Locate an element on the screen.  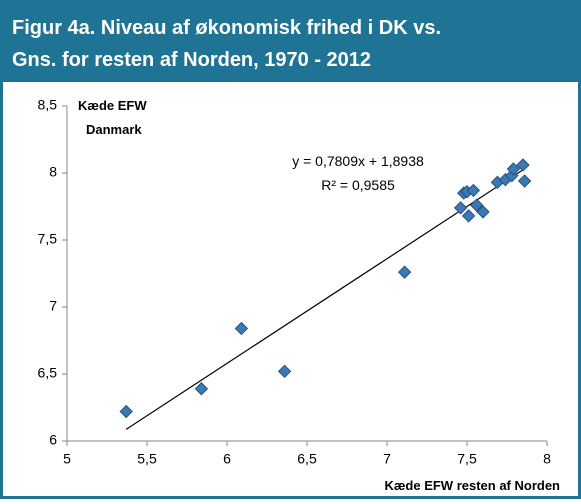
y-tick-label: 6,5 is located at coordinates (48, 373).